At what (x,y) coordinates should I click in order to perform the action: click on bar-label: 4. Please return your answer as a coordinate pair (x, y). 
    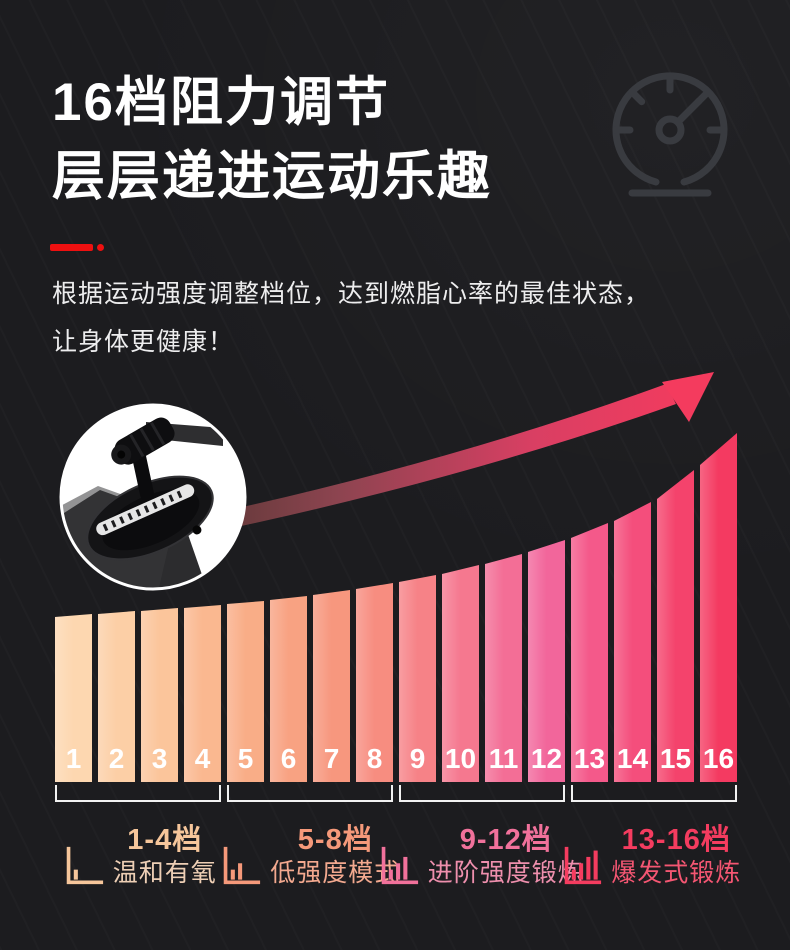
    Looking at the image, I should click on (202, 758).